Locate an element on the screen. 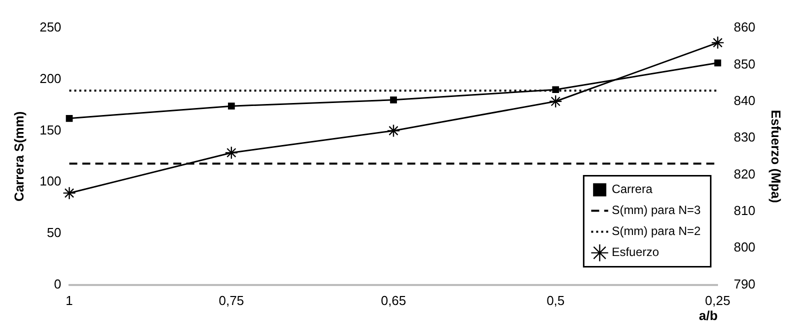 This screenshot has height=336, width=805. y2-tick-label: 840 is located at coordinates (745, 100).